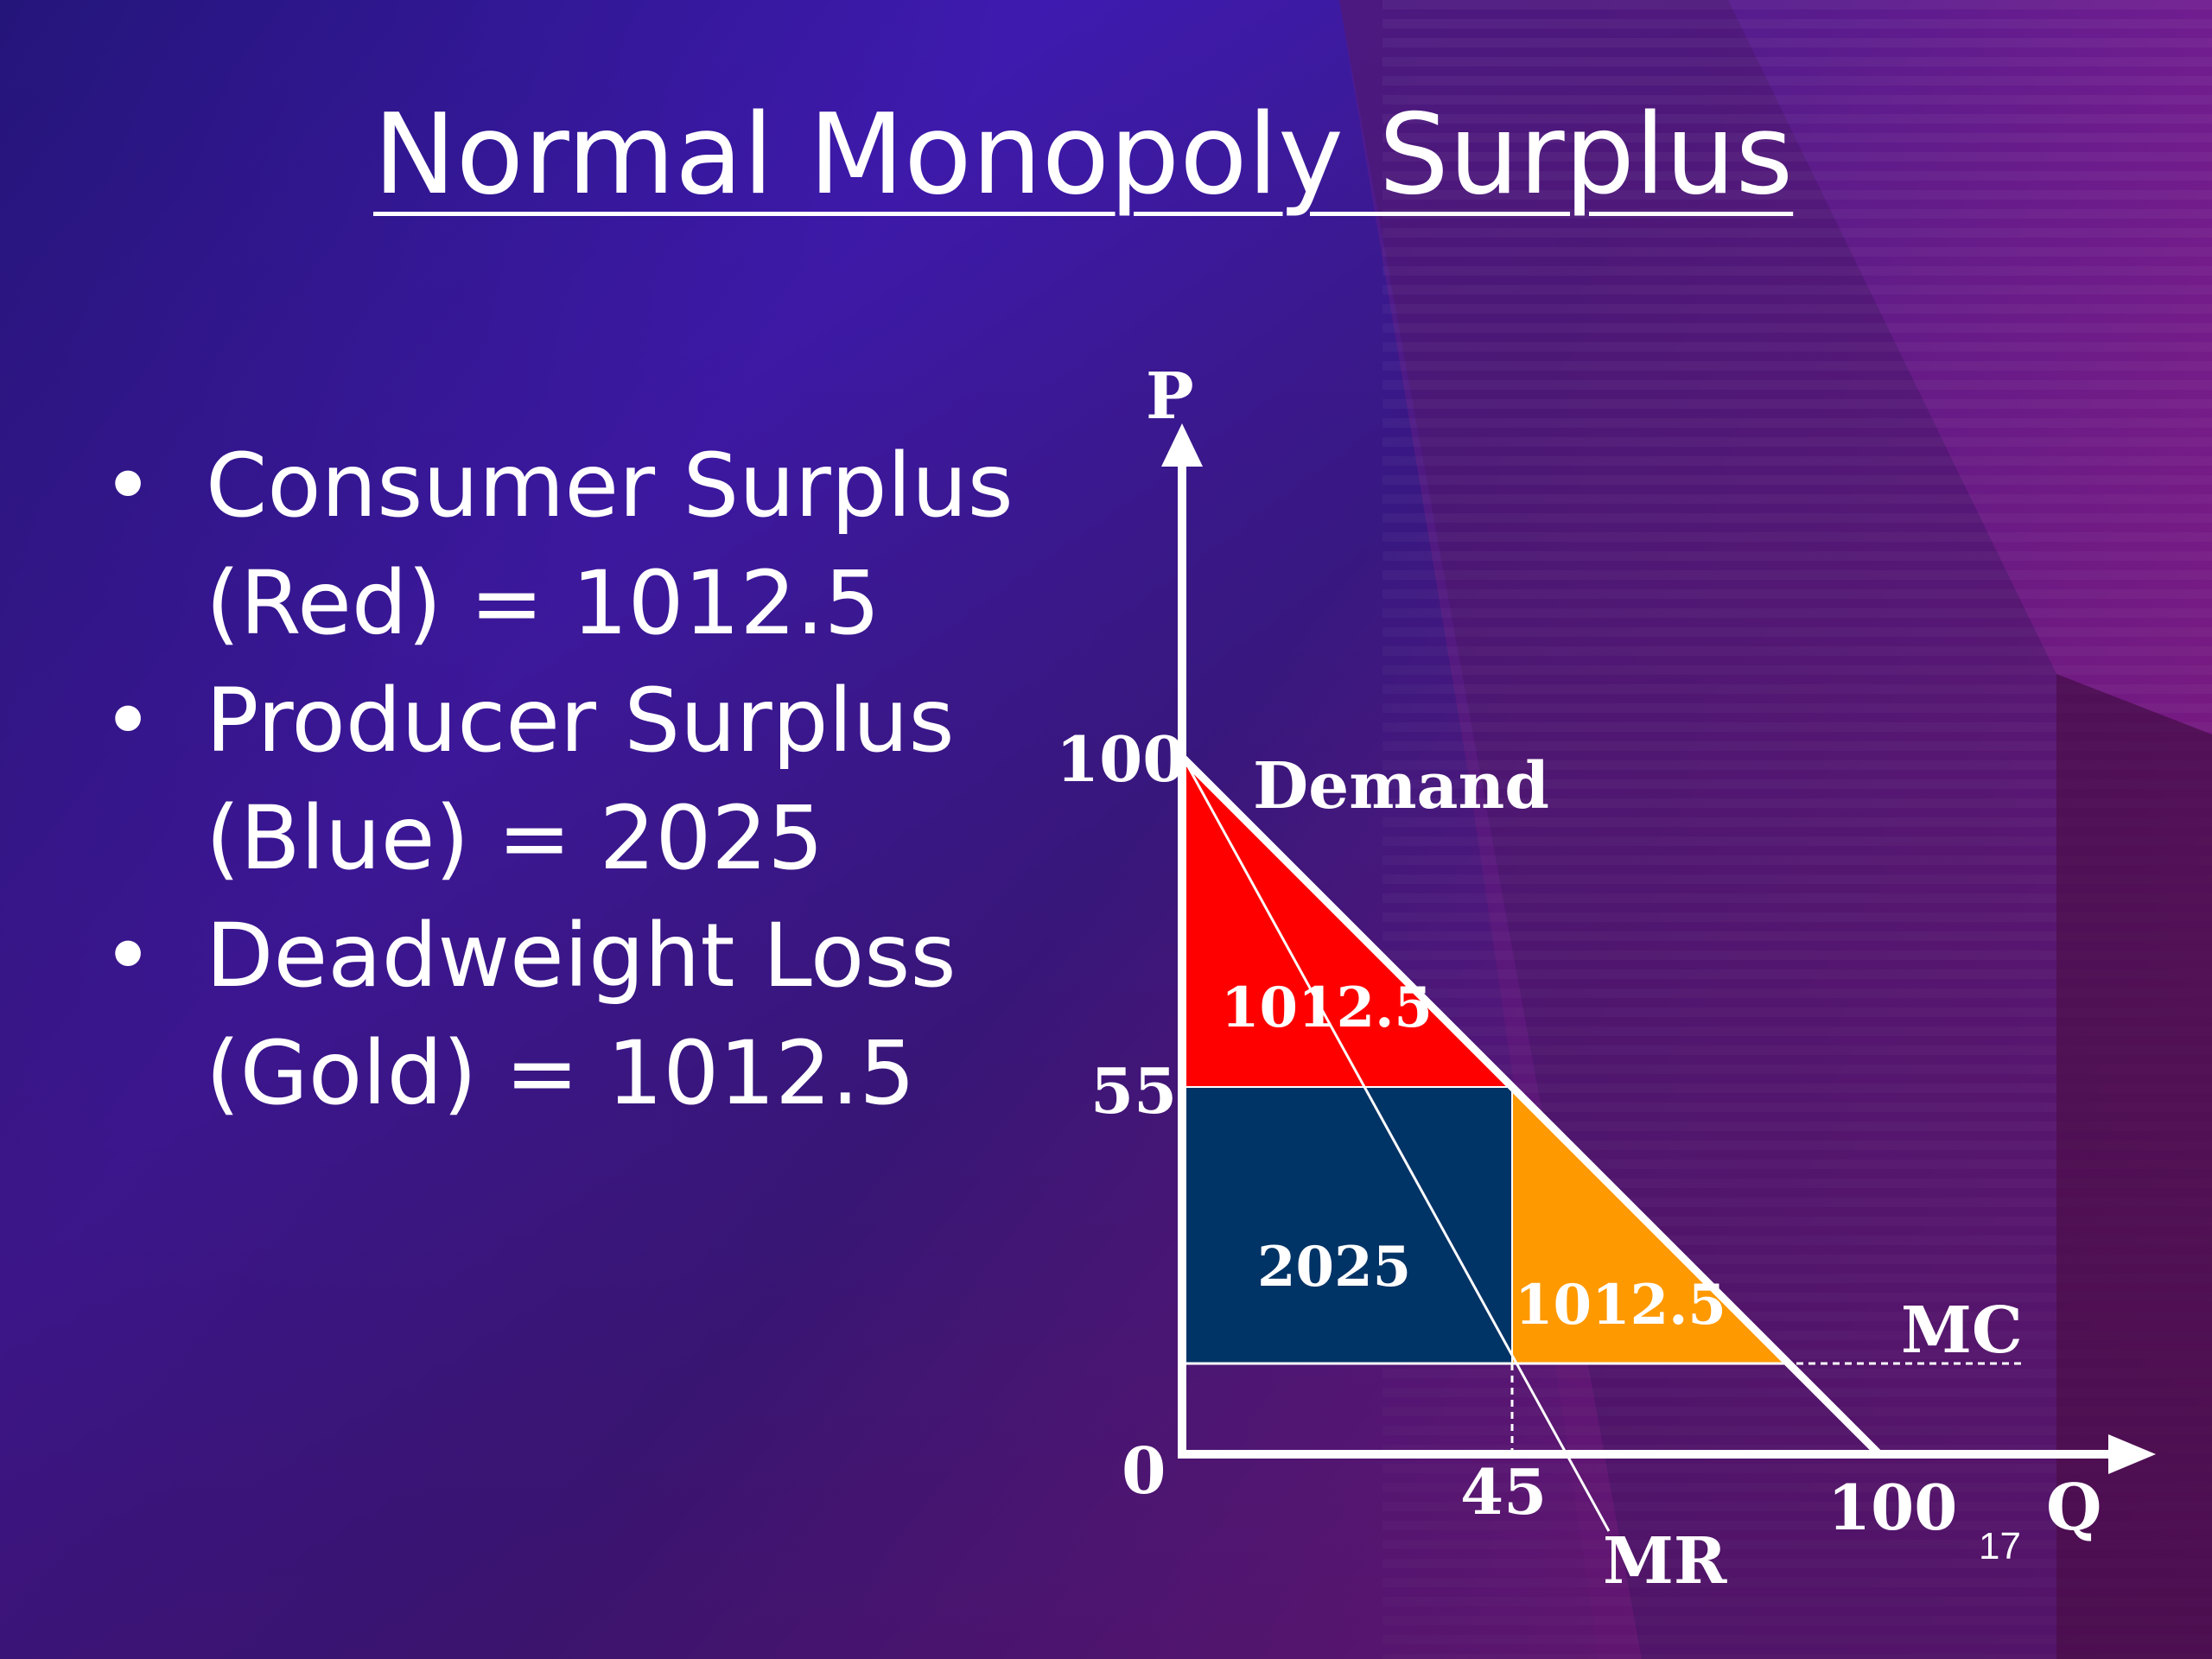  Describe the element at coordinates (2073, 1508) in the screenshot. I see `quantity-axis-label: Q` at that location.